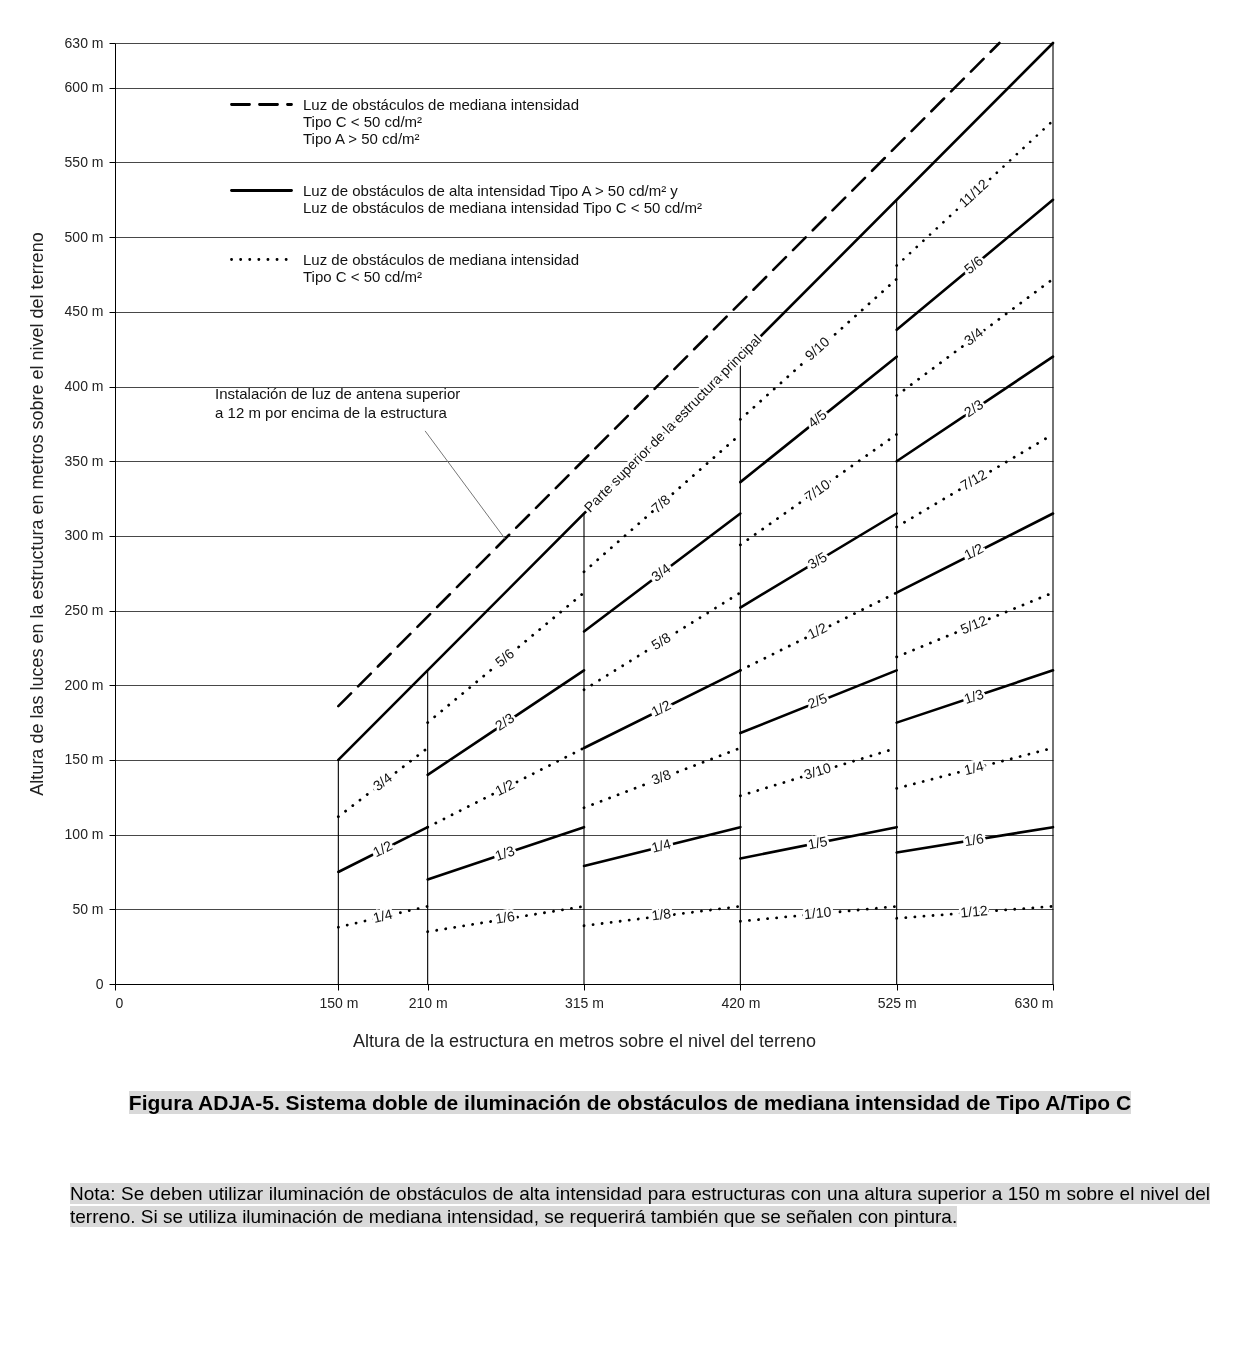  I want to click on x-tick-label: 150 m, so click(339, 1002).